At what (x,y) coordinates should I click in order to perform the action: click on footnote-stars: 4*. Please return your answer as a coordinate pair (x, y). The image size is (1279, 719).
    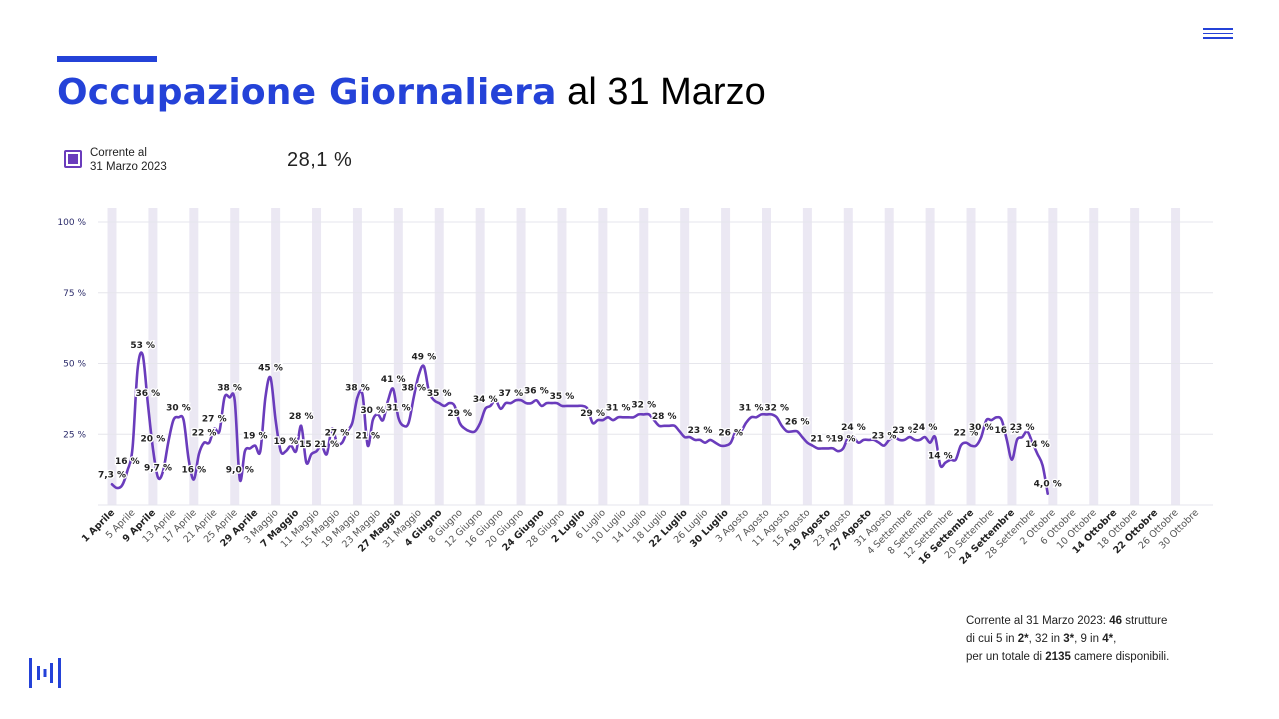
    Looking at the image, I should click on (1108, 639).